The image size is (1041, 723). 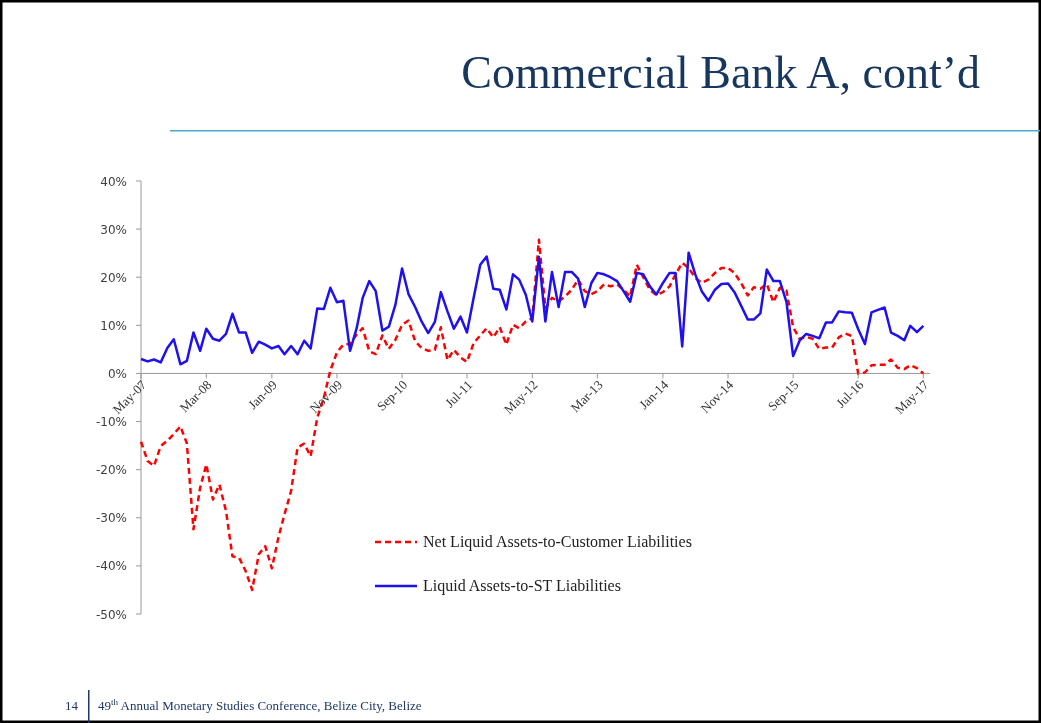 What do you see at coordinates (720, 72) in the screenshot?
I see `chart-title: Commercial Bank A, cont’d` at bounding box center [720, 72].